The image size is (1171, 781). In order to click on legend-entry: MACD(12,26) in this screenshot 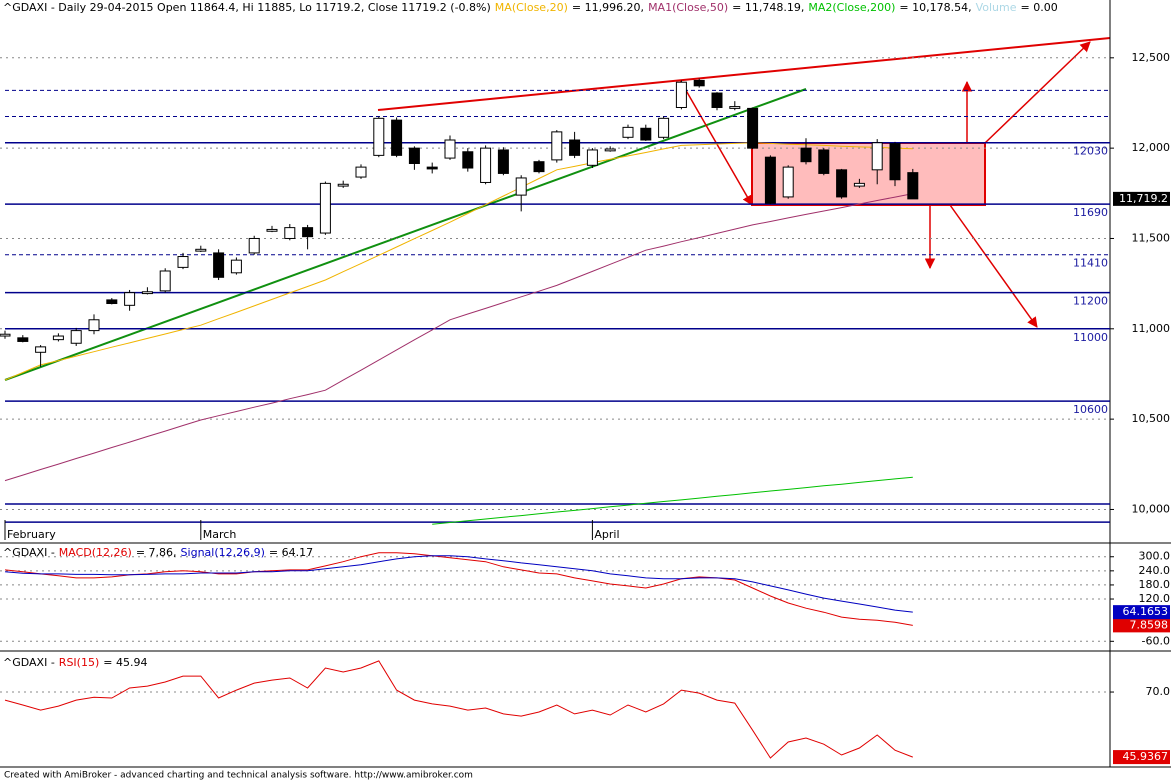, I will do `click(95, 552)`.